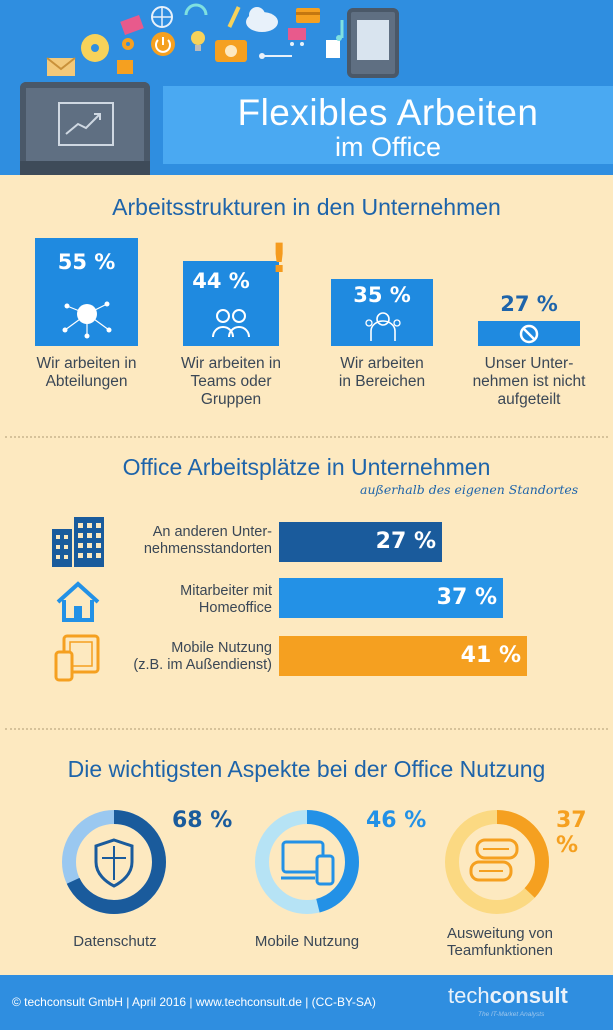  What do you see at coordinates (207, 540) in the screenshot?
I see `bar-label-1: An anderen Unter- nehmensstandorten` at bounding box center [207, 540].